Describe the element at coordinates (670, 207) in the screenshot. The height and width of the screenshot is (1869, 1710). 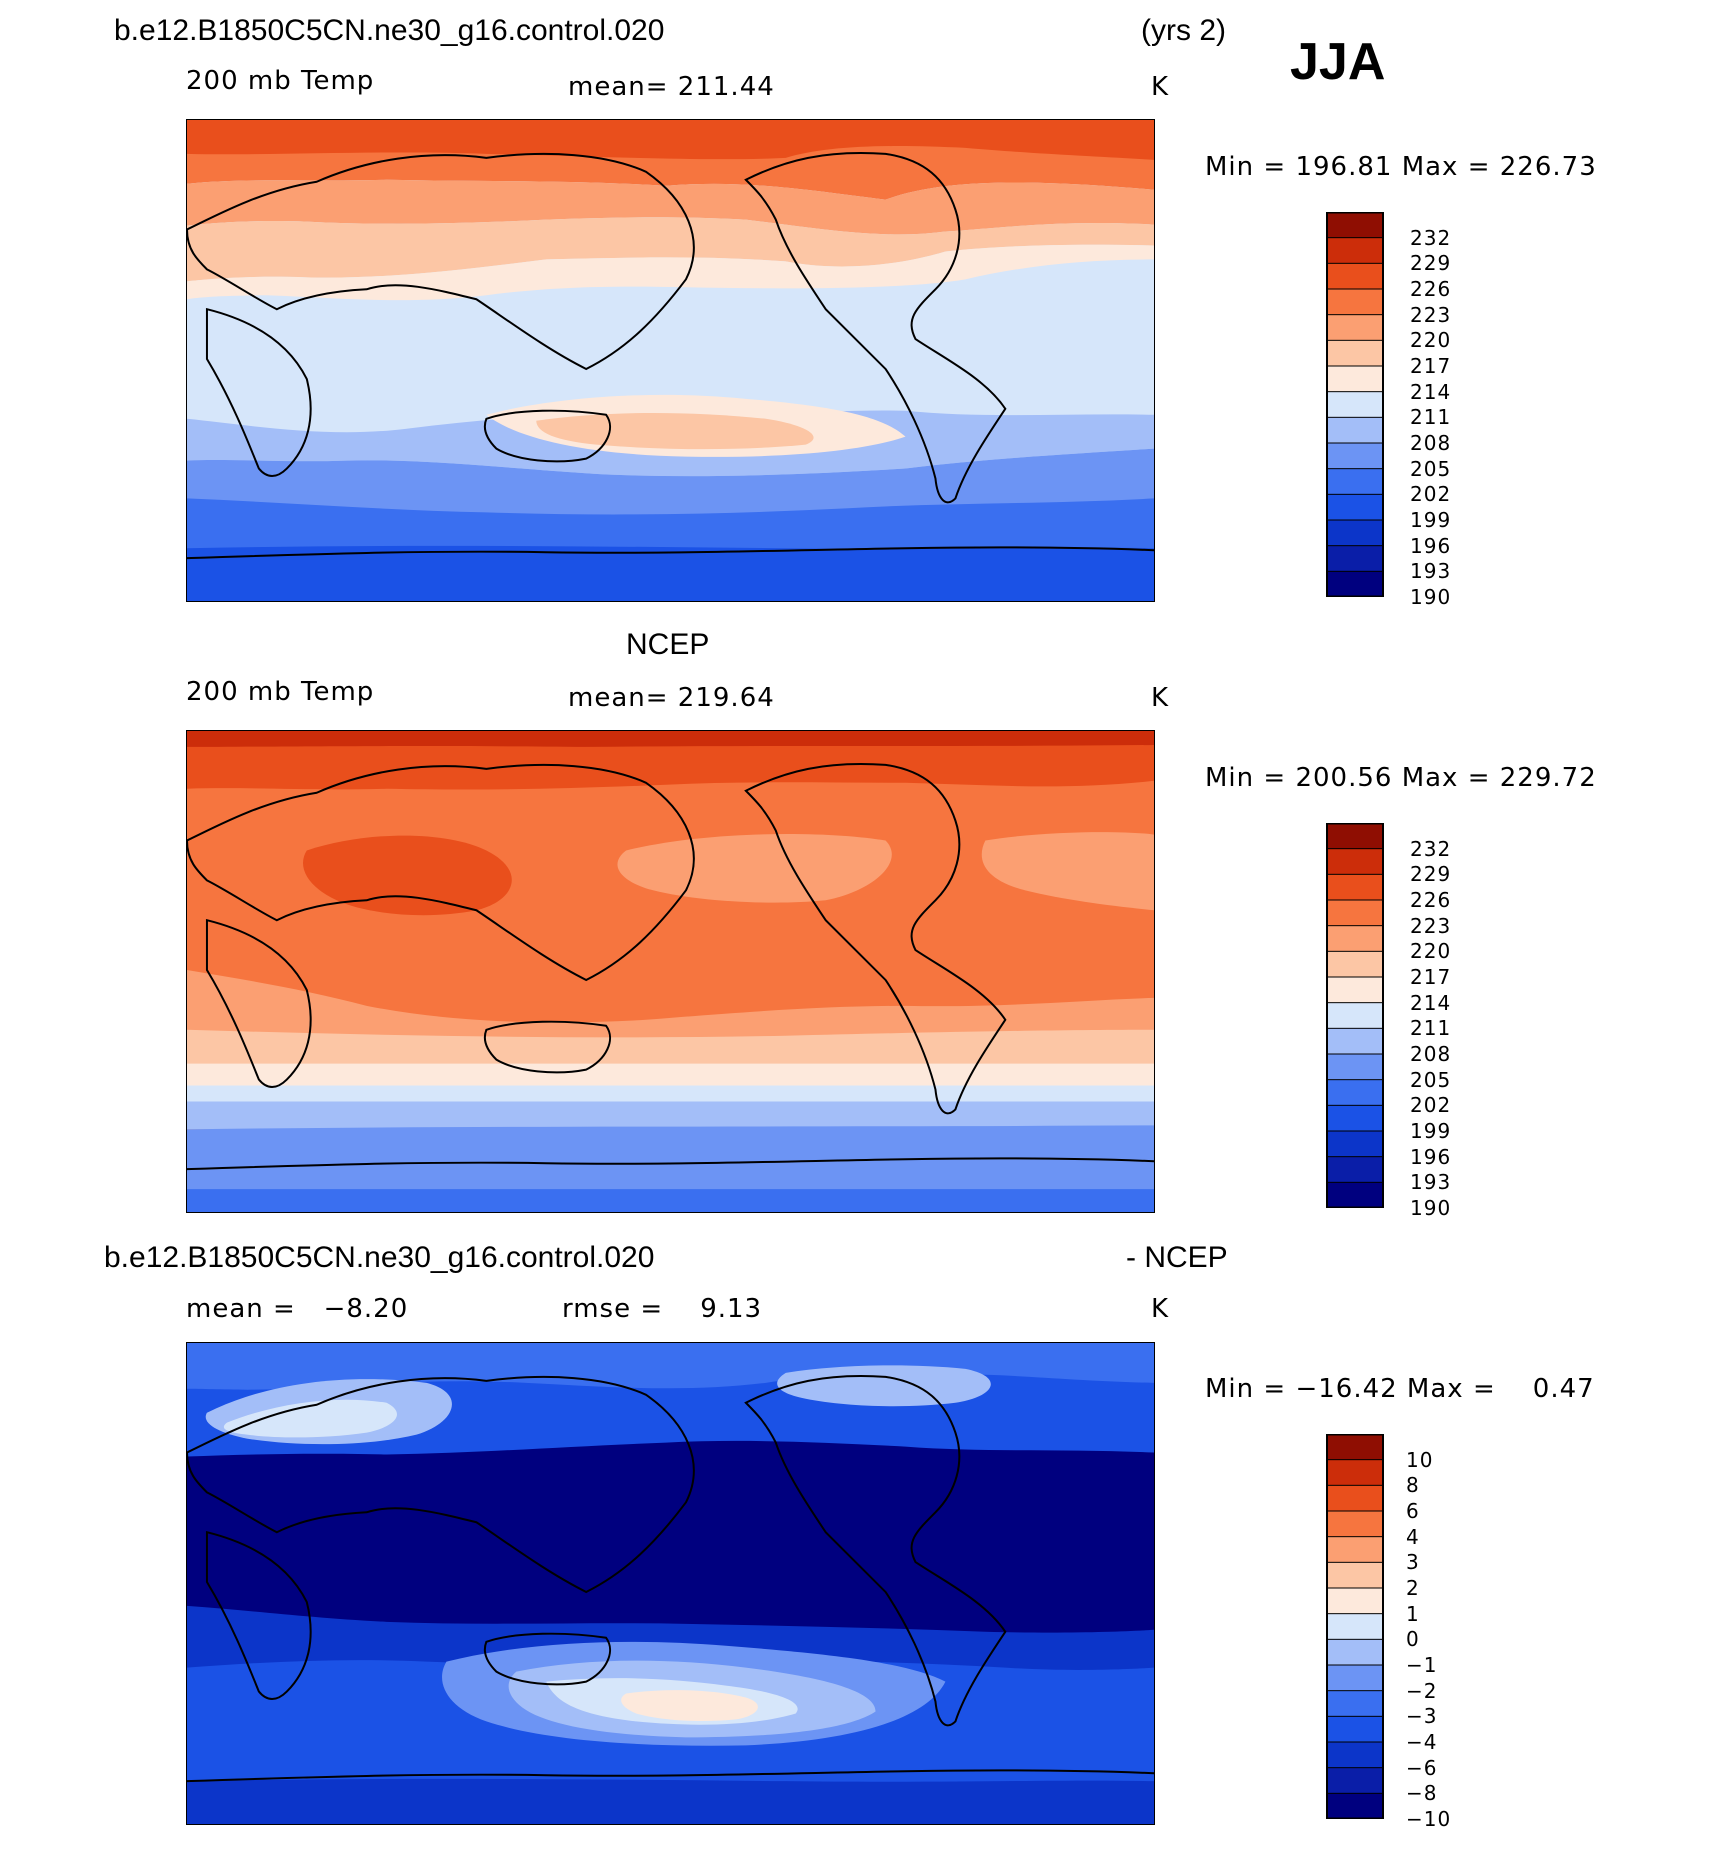
I see `p1-band-midlat-n` at that location.